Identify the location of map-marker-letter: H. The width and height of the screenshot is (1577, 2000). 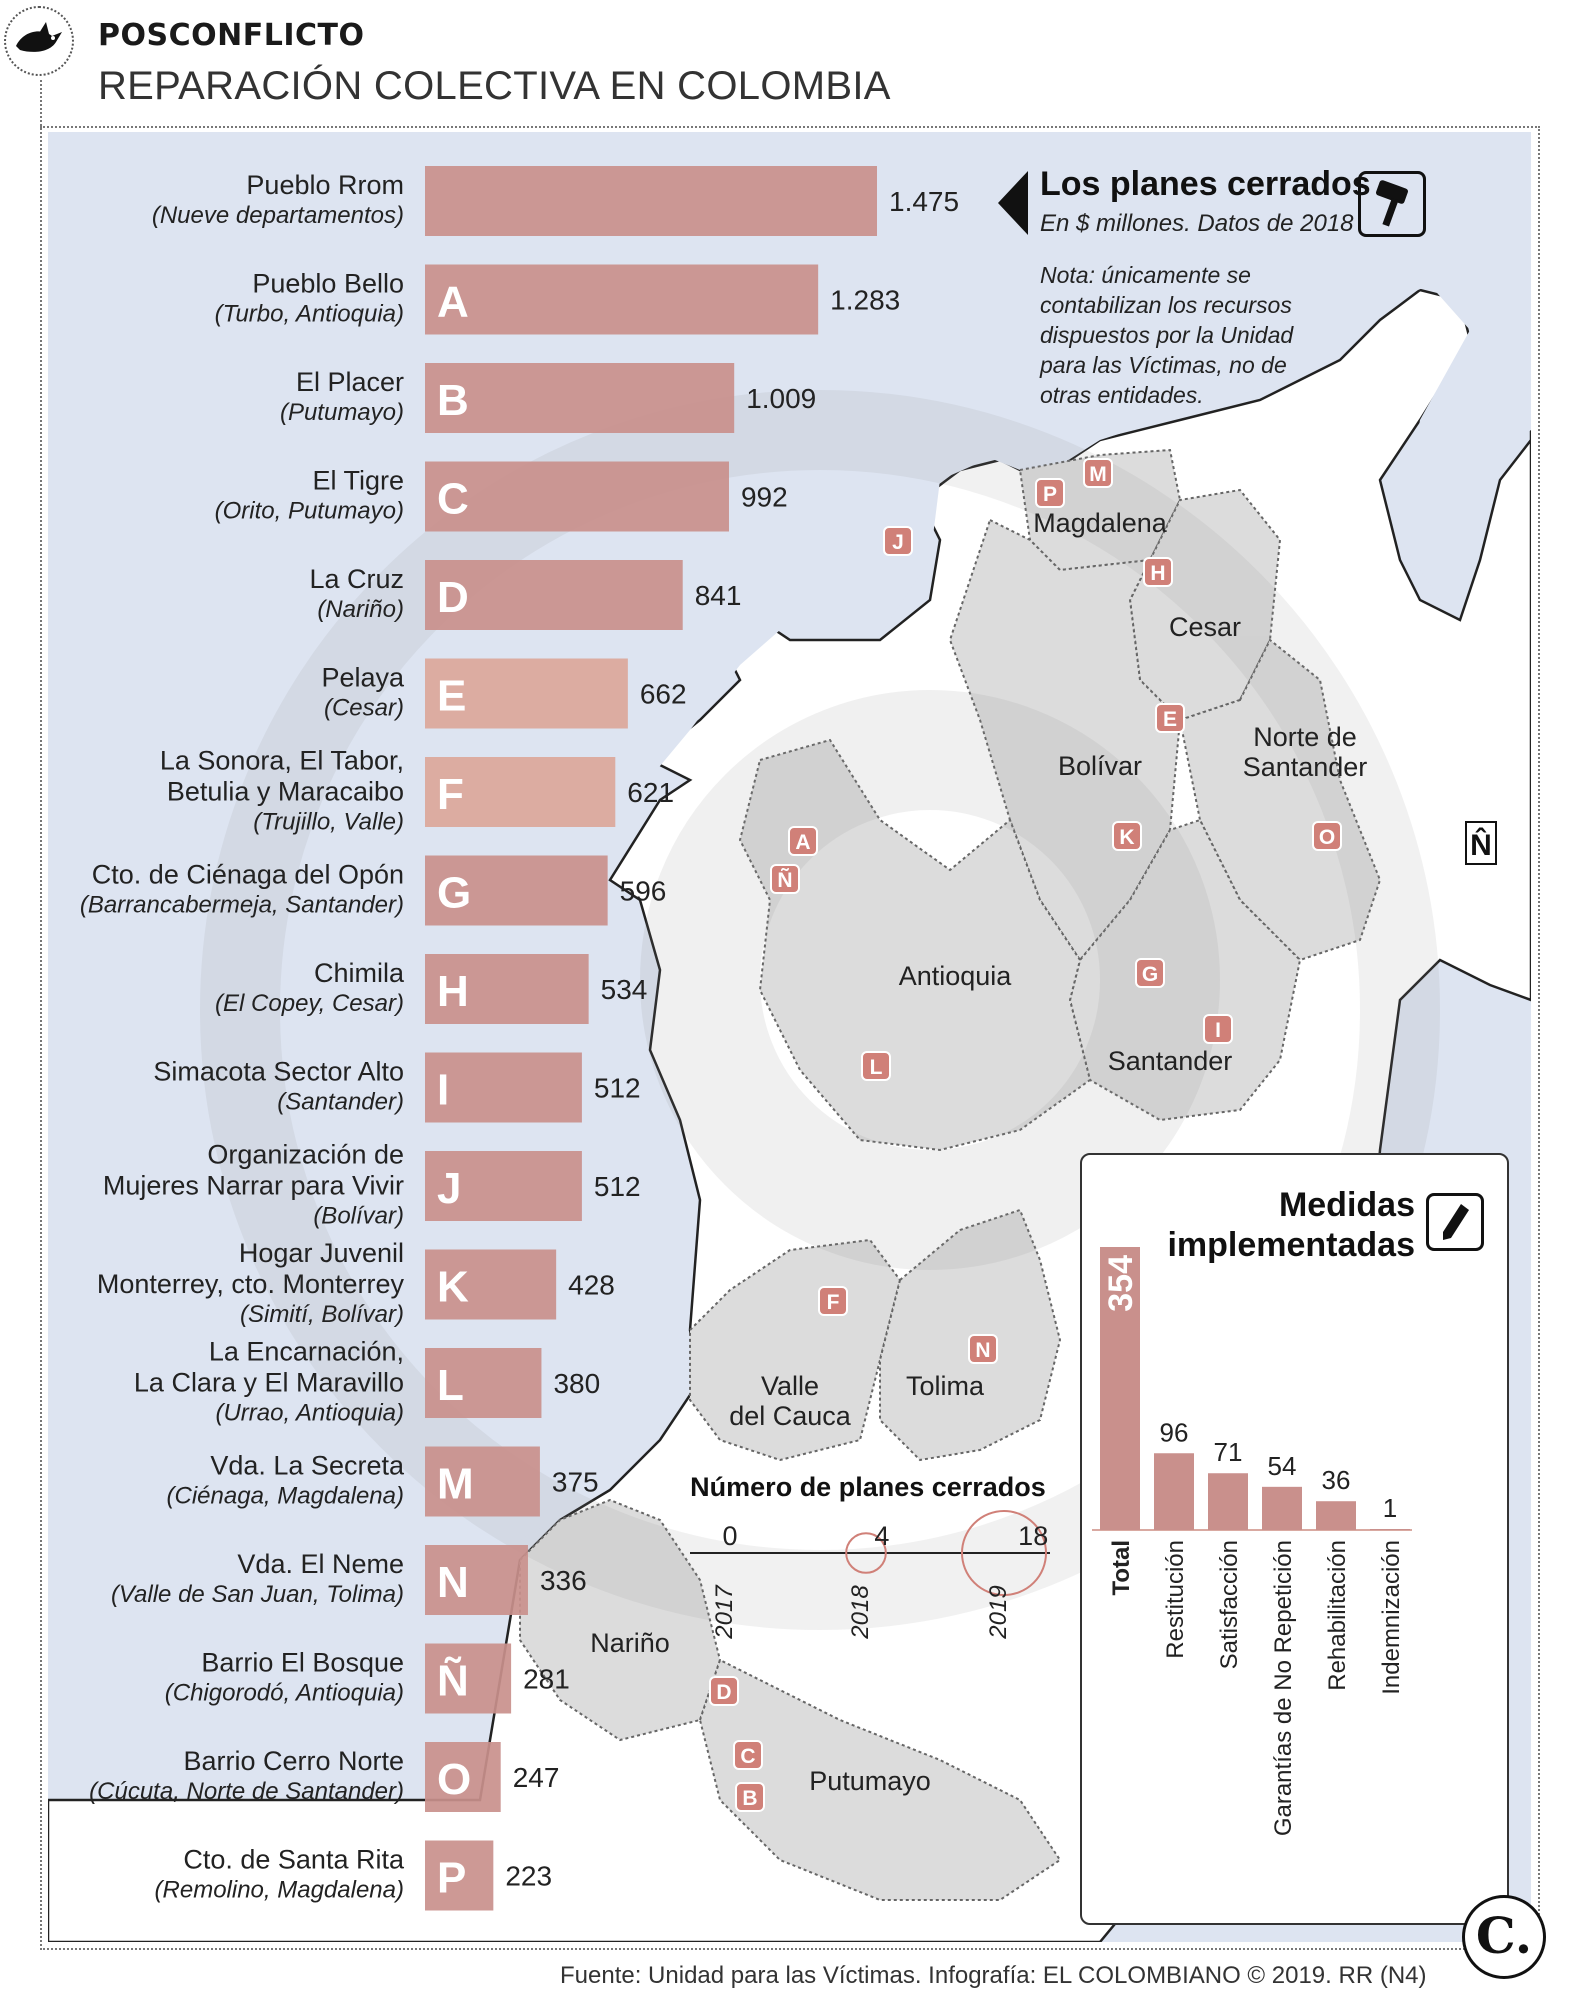
(1157, 573).